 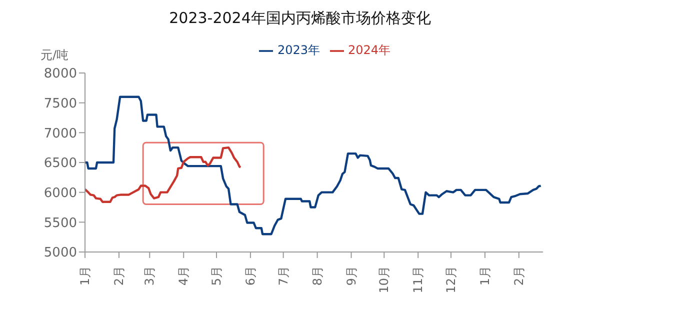 I want to click on y-tick-label: 6500, so click(x=60, y=164).